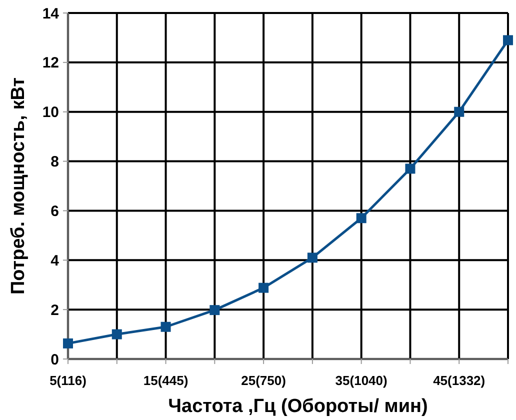 The width and height of the screenshot is (516, 420). What do you see at coordinates (18, 186) in the screenshot?
I see `y-axis-title: Потреб. мощность, кВт` at bounding box center [18, 186].